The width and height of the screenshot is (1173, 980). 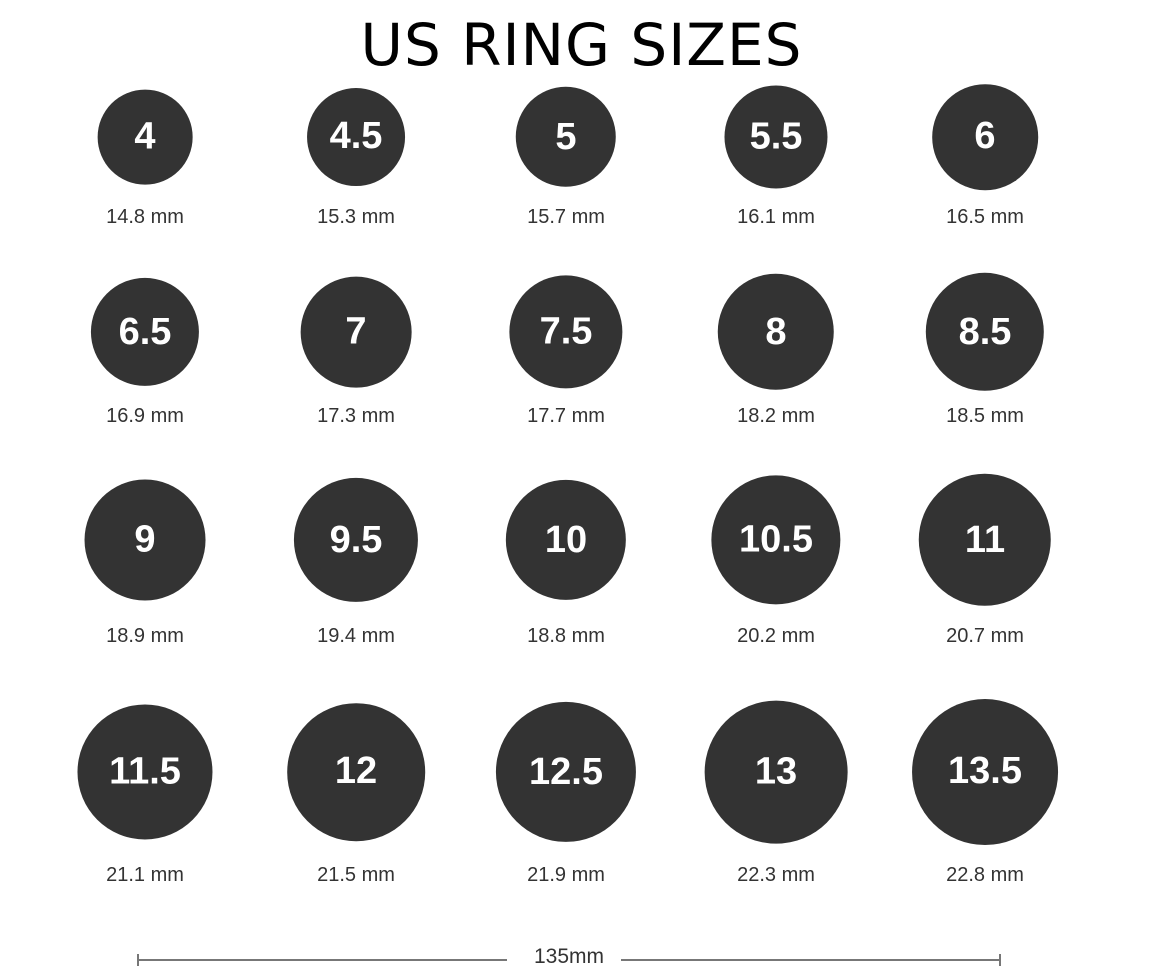 I want to click on ring-size-11.5: 11.5, so click(x=145, y=772).